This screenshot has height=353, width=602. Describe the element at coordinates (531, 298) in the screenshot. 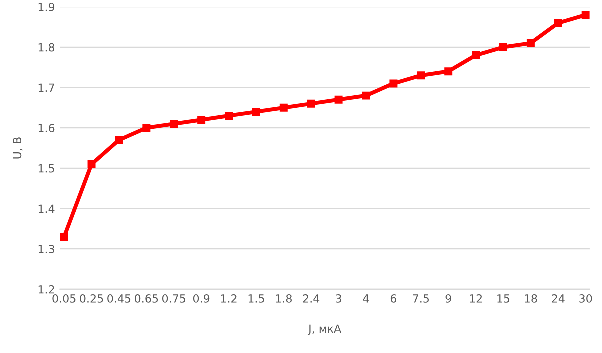

I see `x-tick-label: 18` at that location.